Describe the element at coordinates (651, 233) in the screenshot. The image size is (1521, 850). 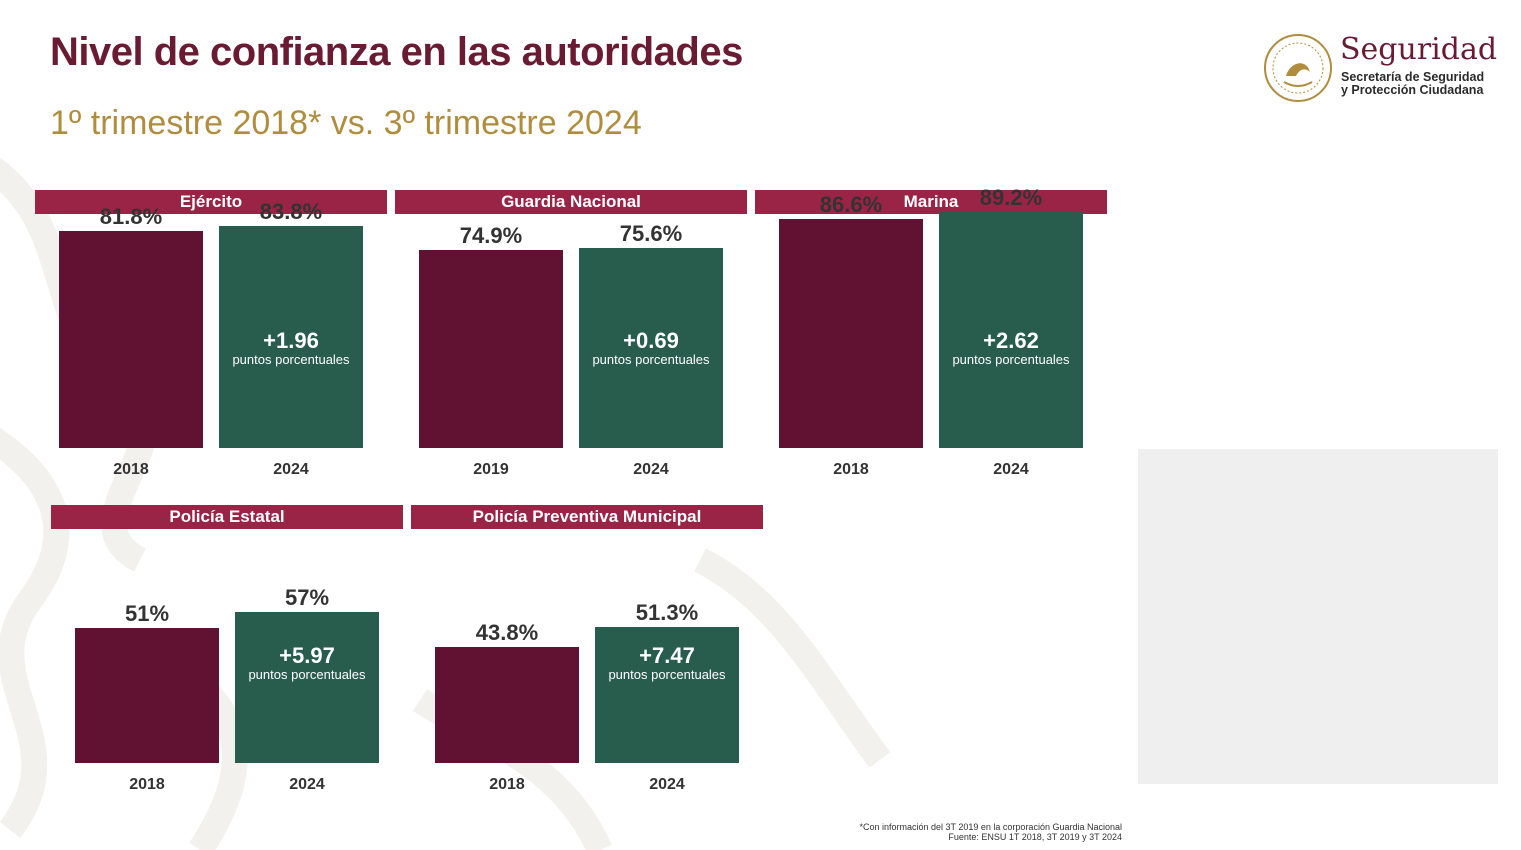
I see `bar-value-label: 75.6%` at that location.